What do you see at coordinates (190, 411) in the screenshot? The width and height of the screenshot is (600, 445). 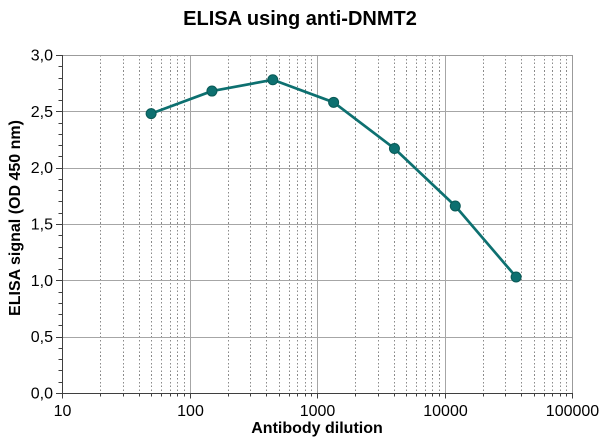 I see `x-tick-label: 100` at bounding box center [190, 411].